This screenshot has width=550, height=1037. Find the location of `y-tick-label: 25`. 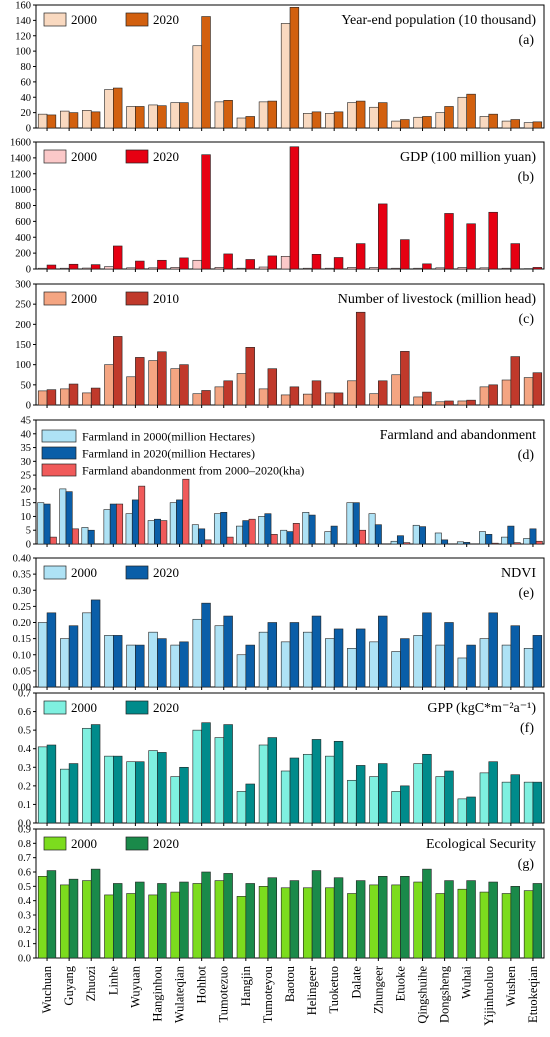

y-tick-label: 25 is located at coordinates (26, 476).